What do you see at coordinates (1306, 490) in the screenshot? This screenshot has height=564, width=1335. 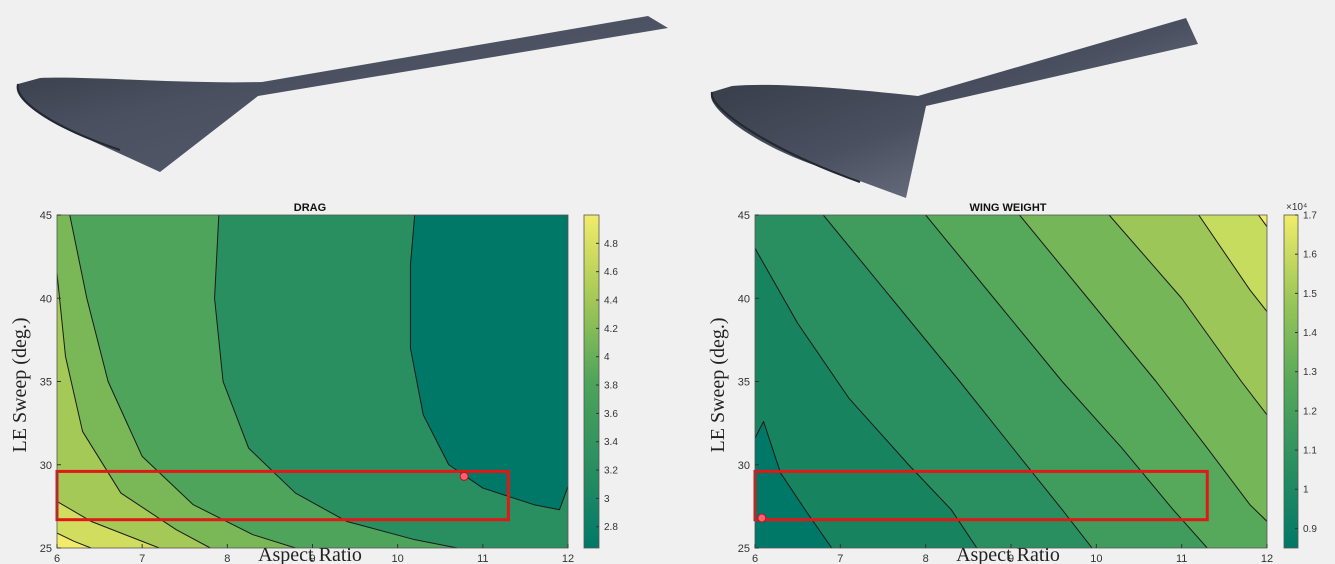 I see `colorbar-tick-label: 1` at bounding box center [1306, 490].